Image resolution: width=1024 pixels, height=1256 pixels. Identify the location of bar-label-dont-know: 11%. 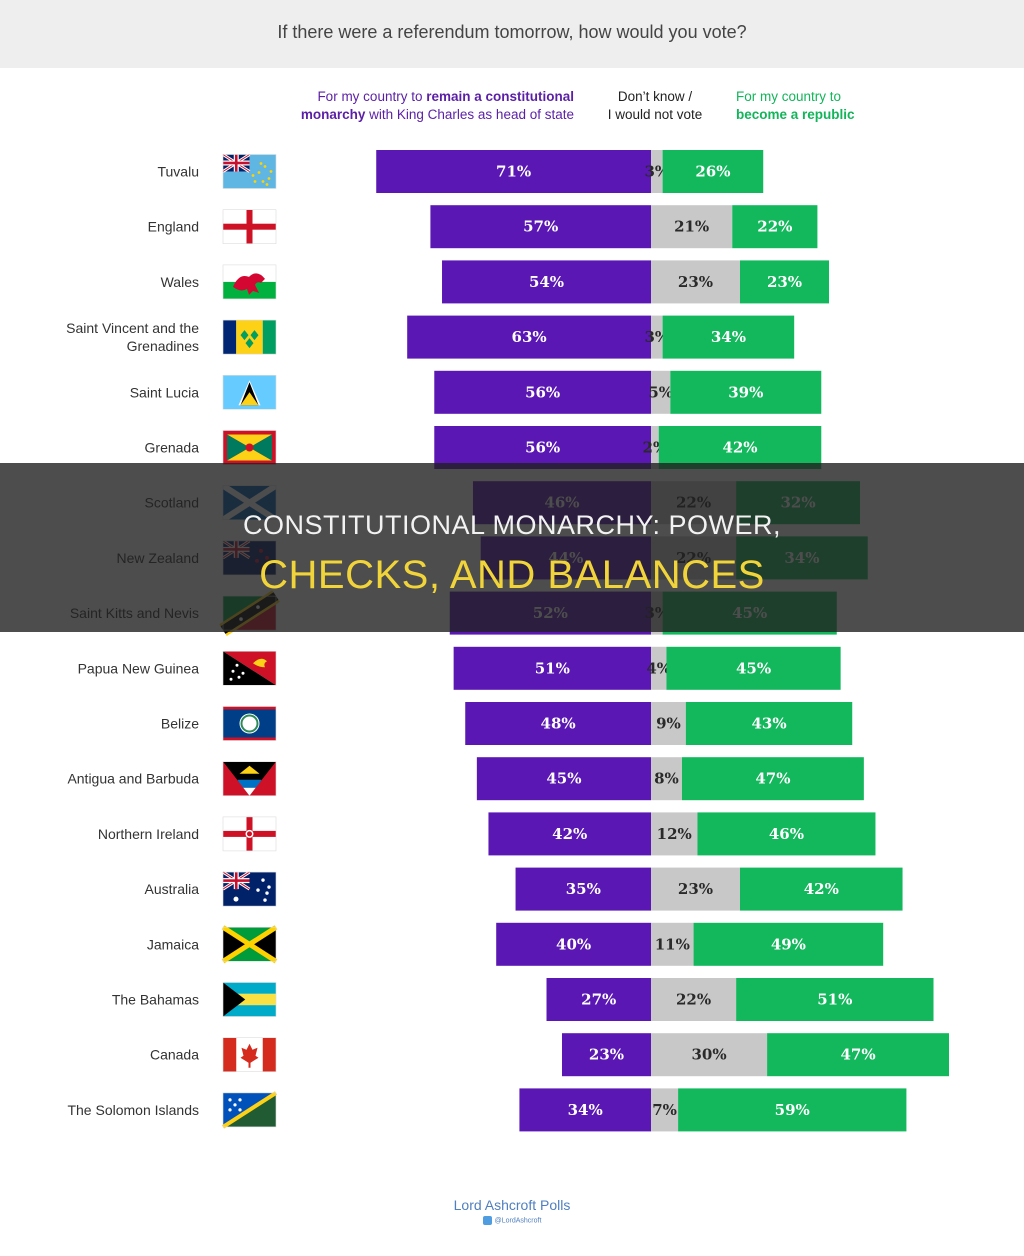
(672, 944).